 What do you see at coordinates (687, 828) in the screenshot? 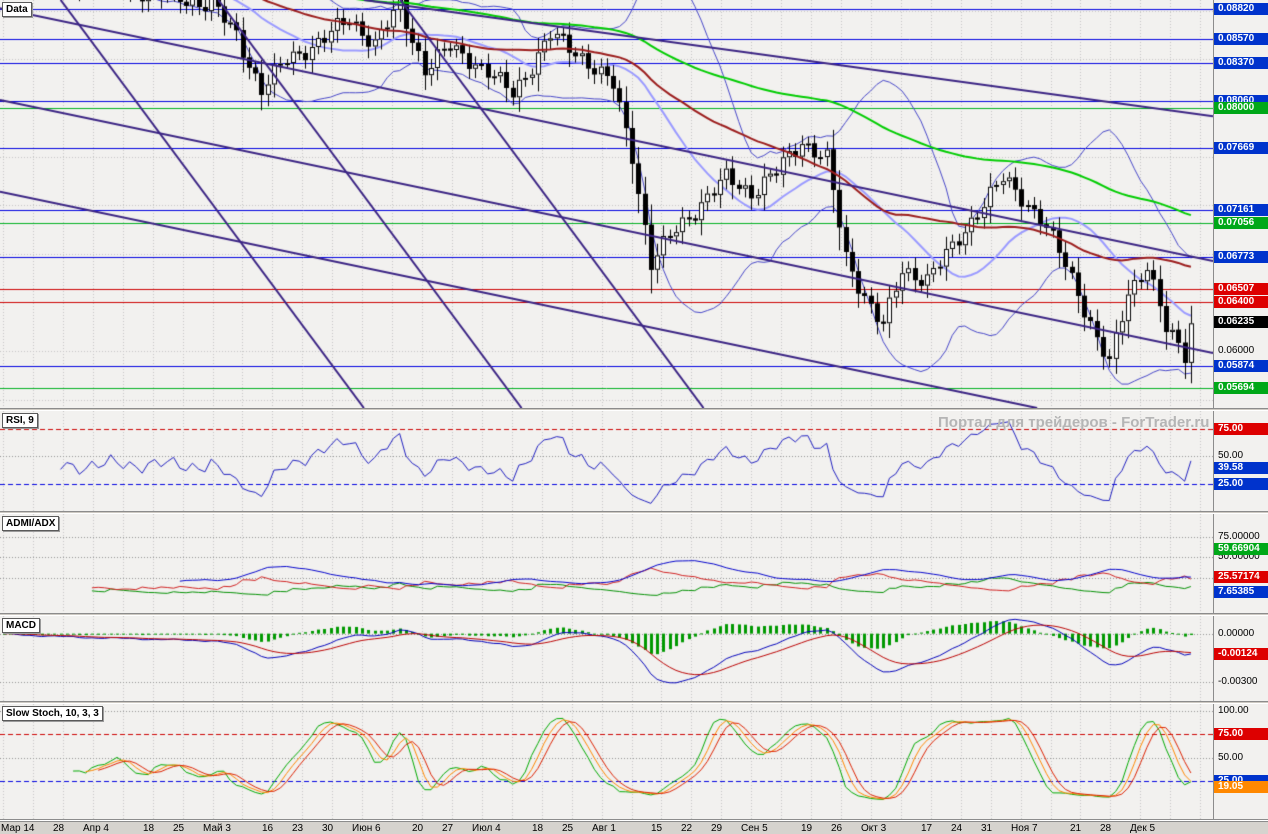
I see `time-tick-label: 22` at bounding box center [687, 828].